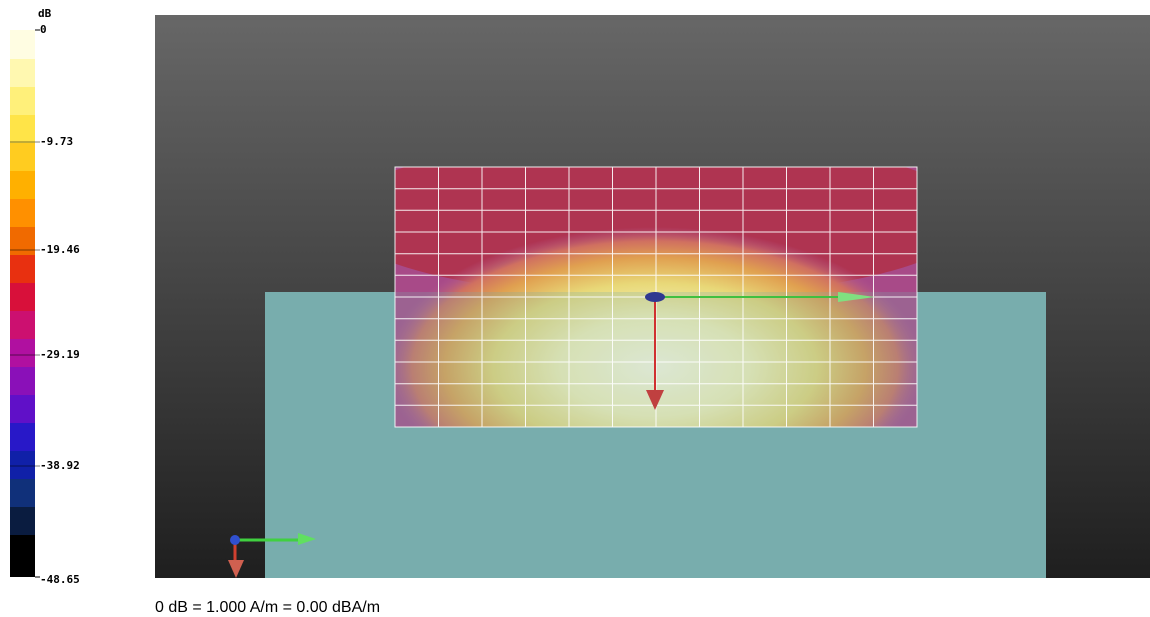 The image size is (1150, 617). I want to click on colorbar-label: 0, so click(43, 29).